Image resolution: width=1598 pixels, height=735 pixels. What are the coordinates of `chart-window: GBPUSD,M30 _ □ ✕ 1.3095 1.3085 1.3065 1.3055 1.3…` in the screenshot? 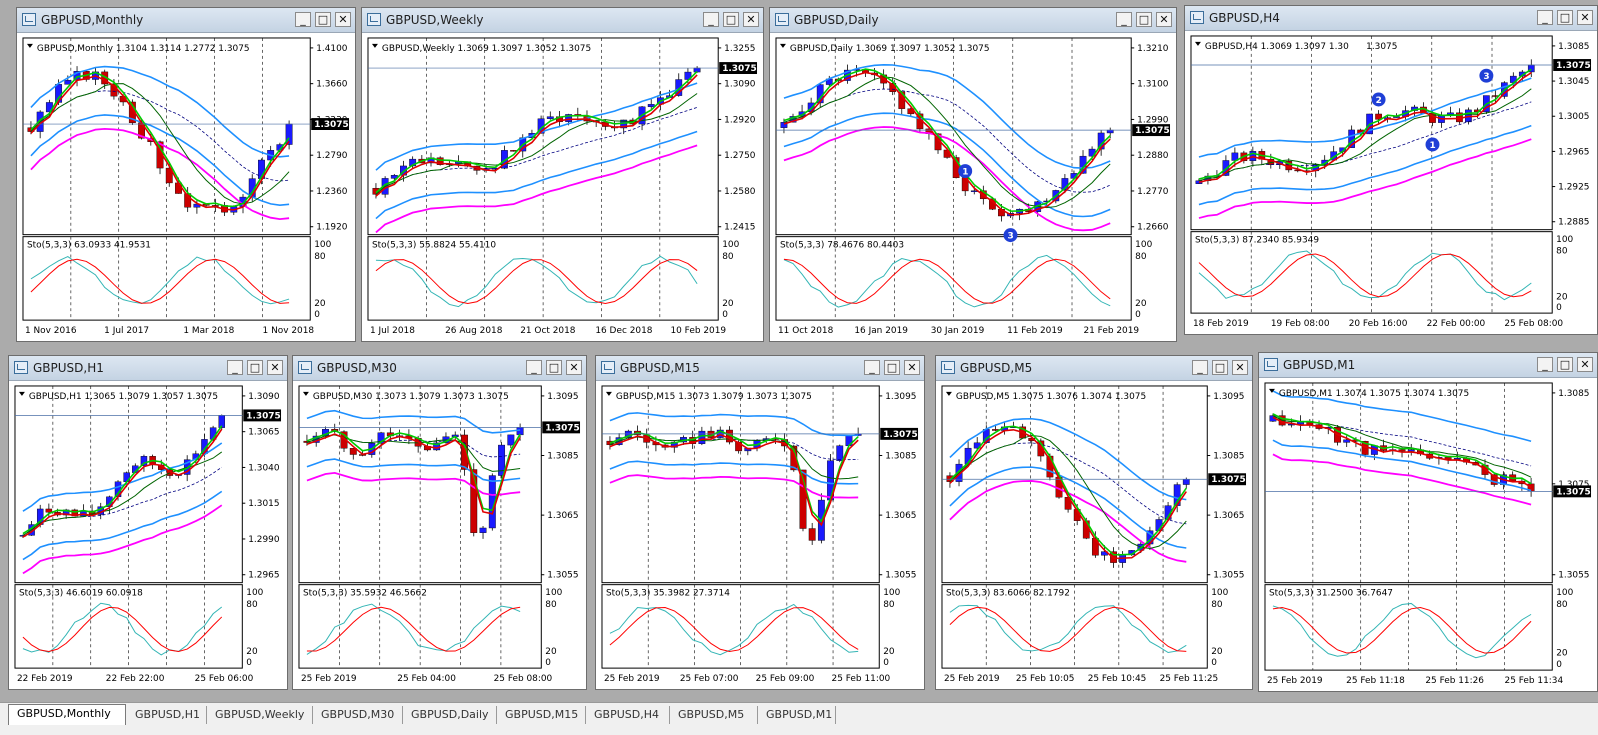 It's located at (439, 522).